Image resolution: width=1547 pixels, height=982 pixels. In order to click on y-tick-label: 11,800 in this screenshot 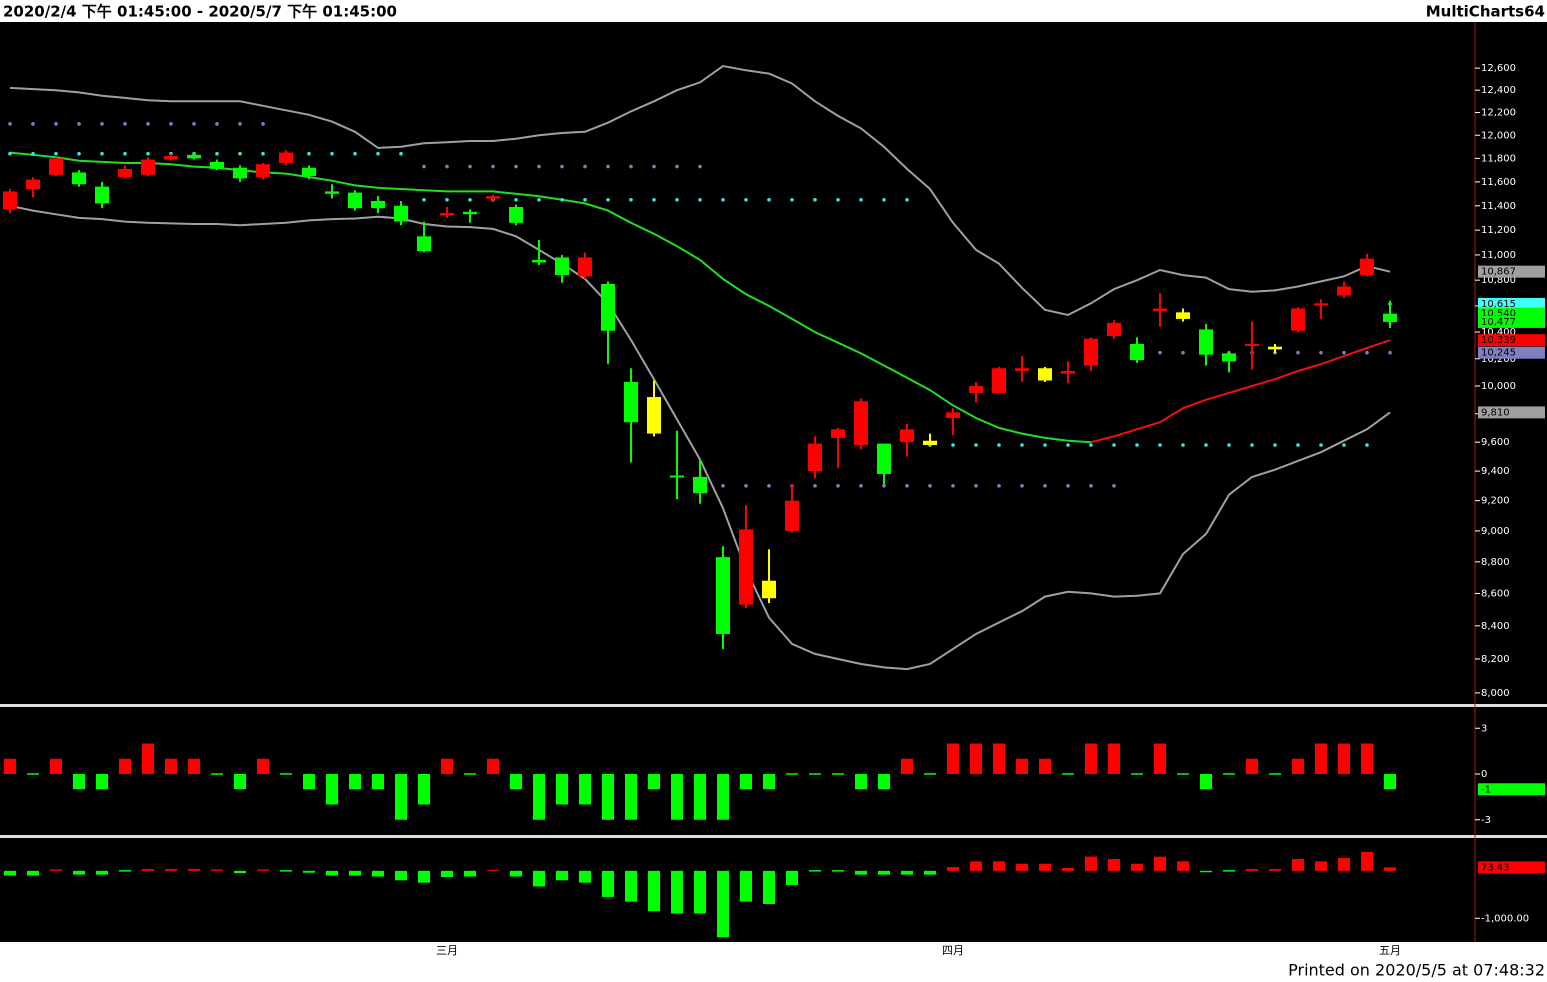, I will do `click(1498, 158)`.